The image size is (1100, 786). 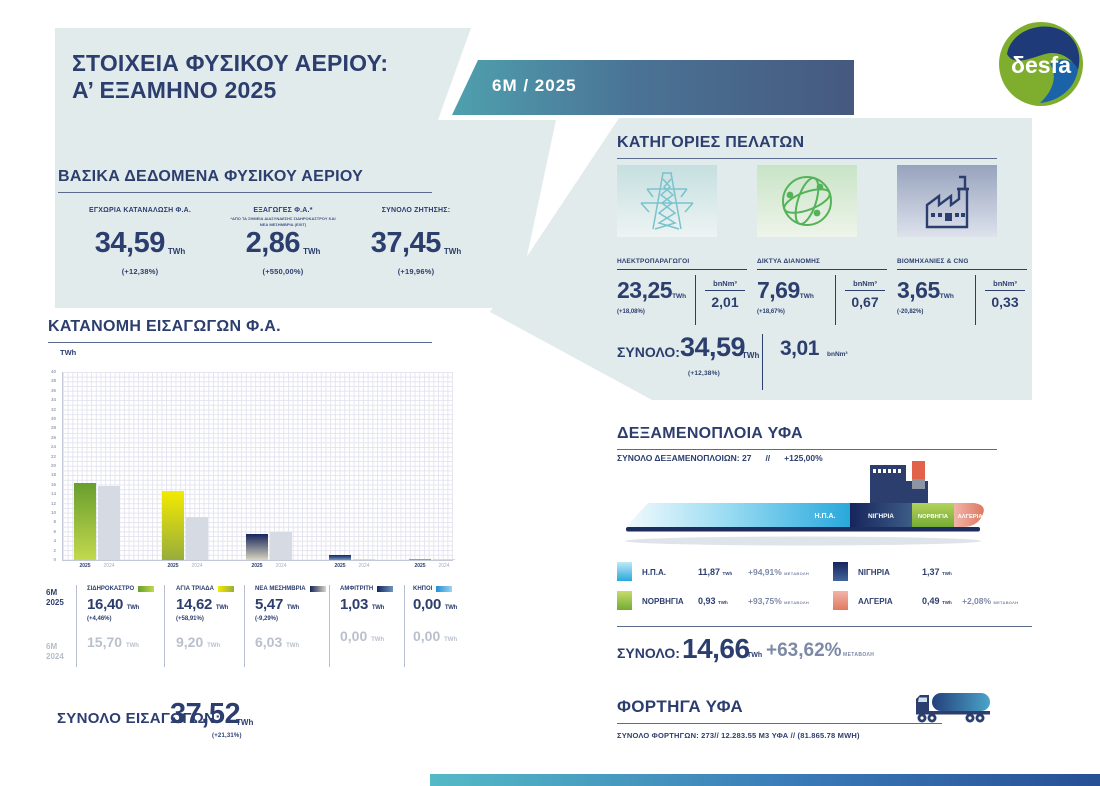 I want to click on legend-value: 0,93, so click(x=707, y=601).